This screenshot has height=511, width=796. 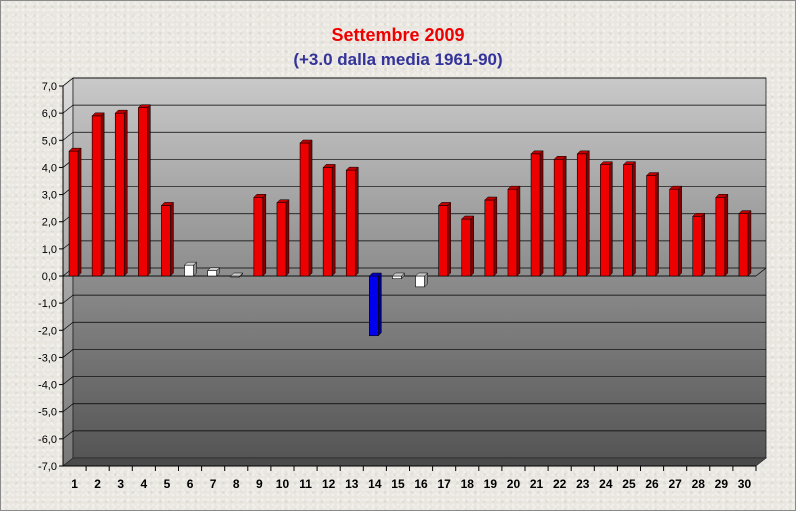 I want to click on x-tick-label: 9, so click(x=259, y=484).